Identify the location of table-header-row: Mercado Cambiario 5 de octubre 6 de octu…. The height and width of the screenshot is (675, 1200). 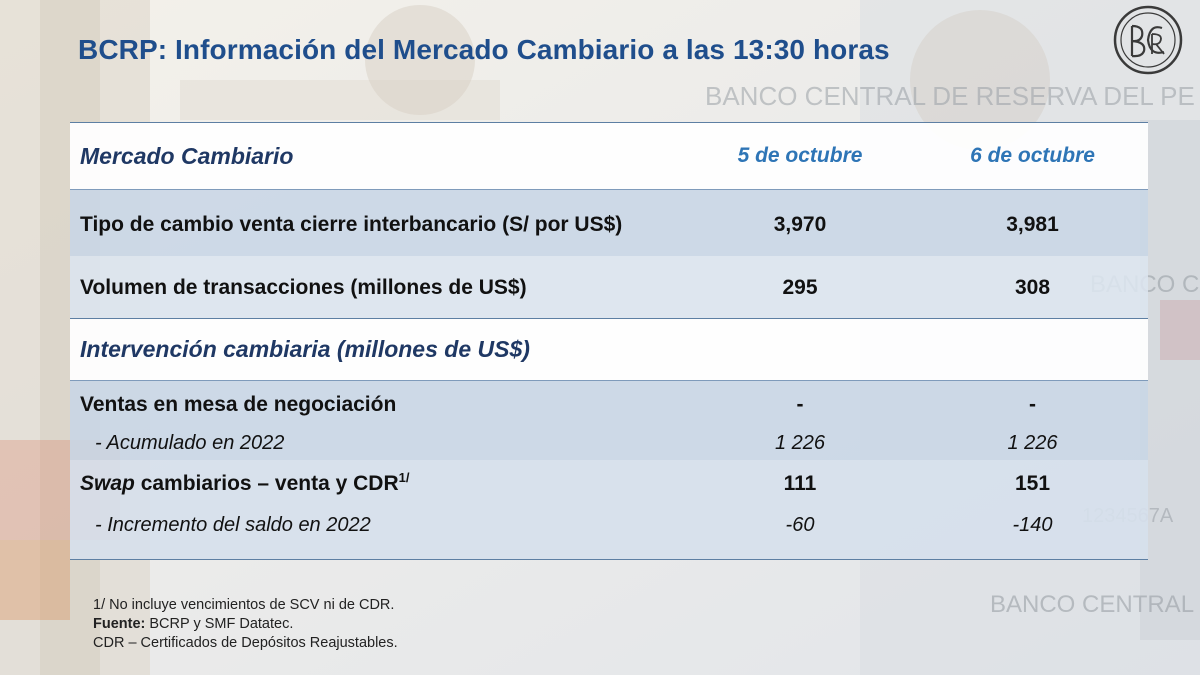
(609, 156).